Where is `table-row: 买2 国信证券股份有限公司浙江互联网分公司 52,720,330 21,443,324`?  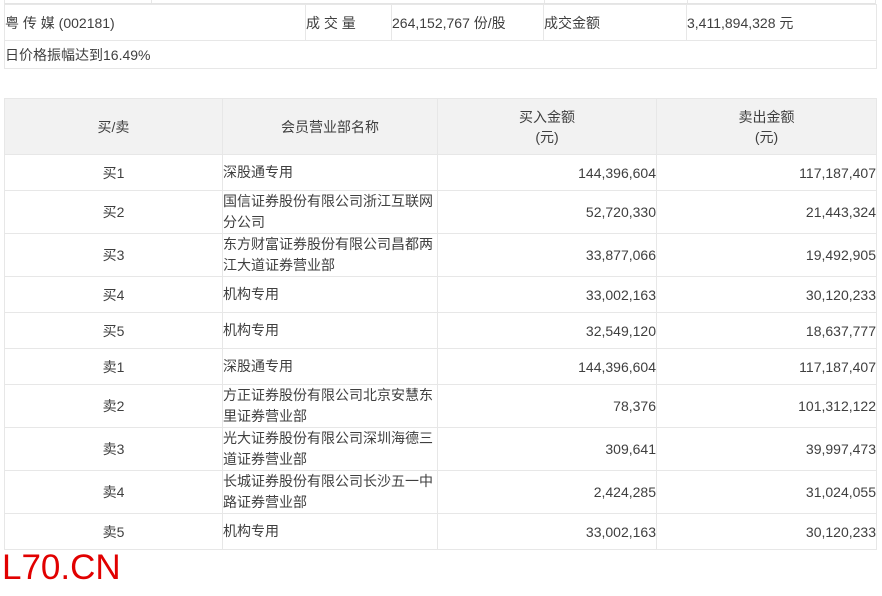 table-row: 买2 国信证券股份有限公司浙江互联网分公司 52,720,330 21,443,324 is located at coordinates (440, 212).